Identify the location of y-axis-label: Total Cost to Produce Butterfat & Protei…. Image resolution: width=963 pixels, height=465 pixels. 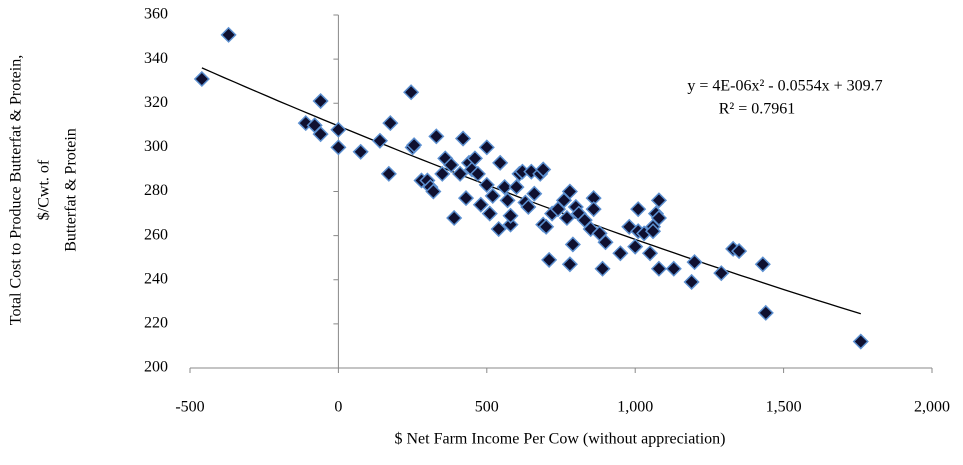
(44, 190).